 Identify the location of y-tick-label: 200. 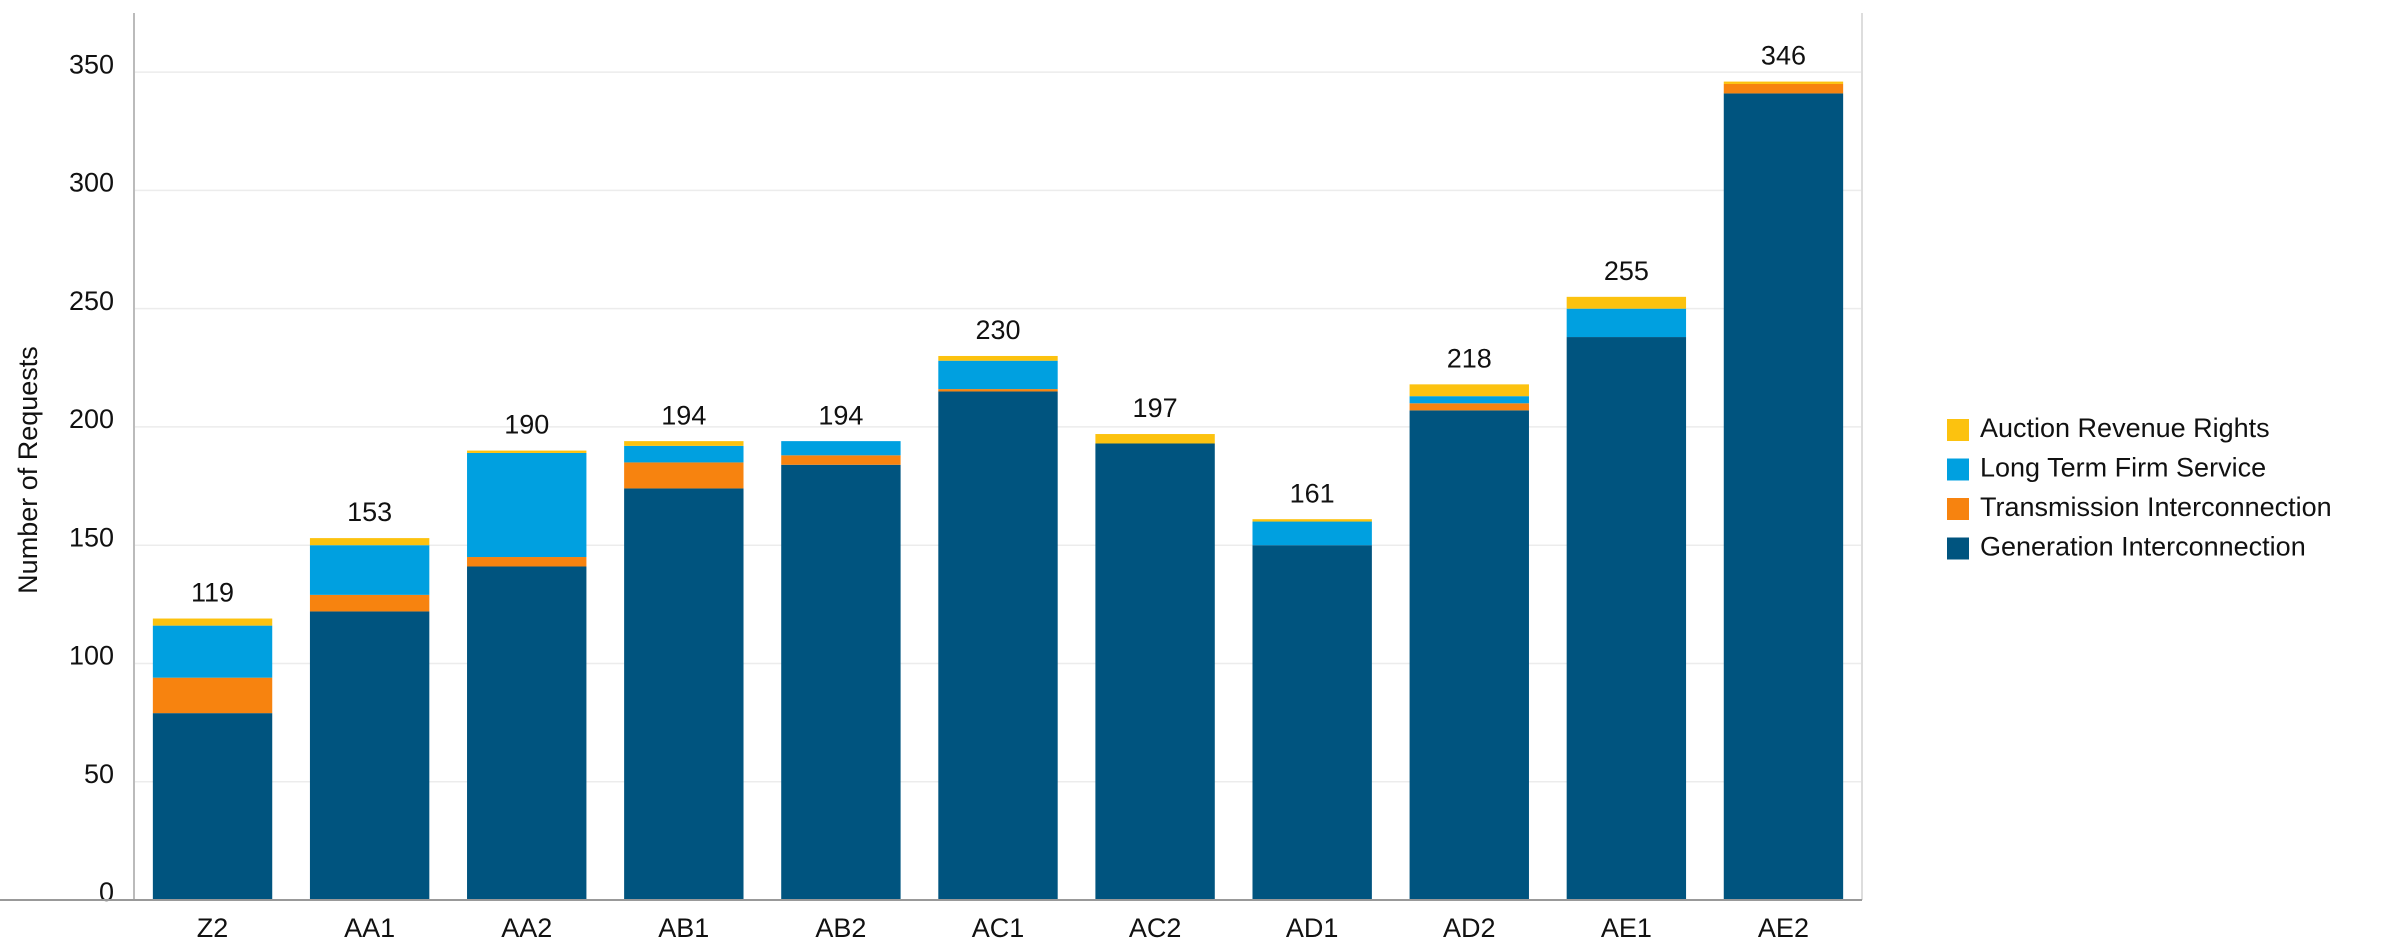
(91, 419).